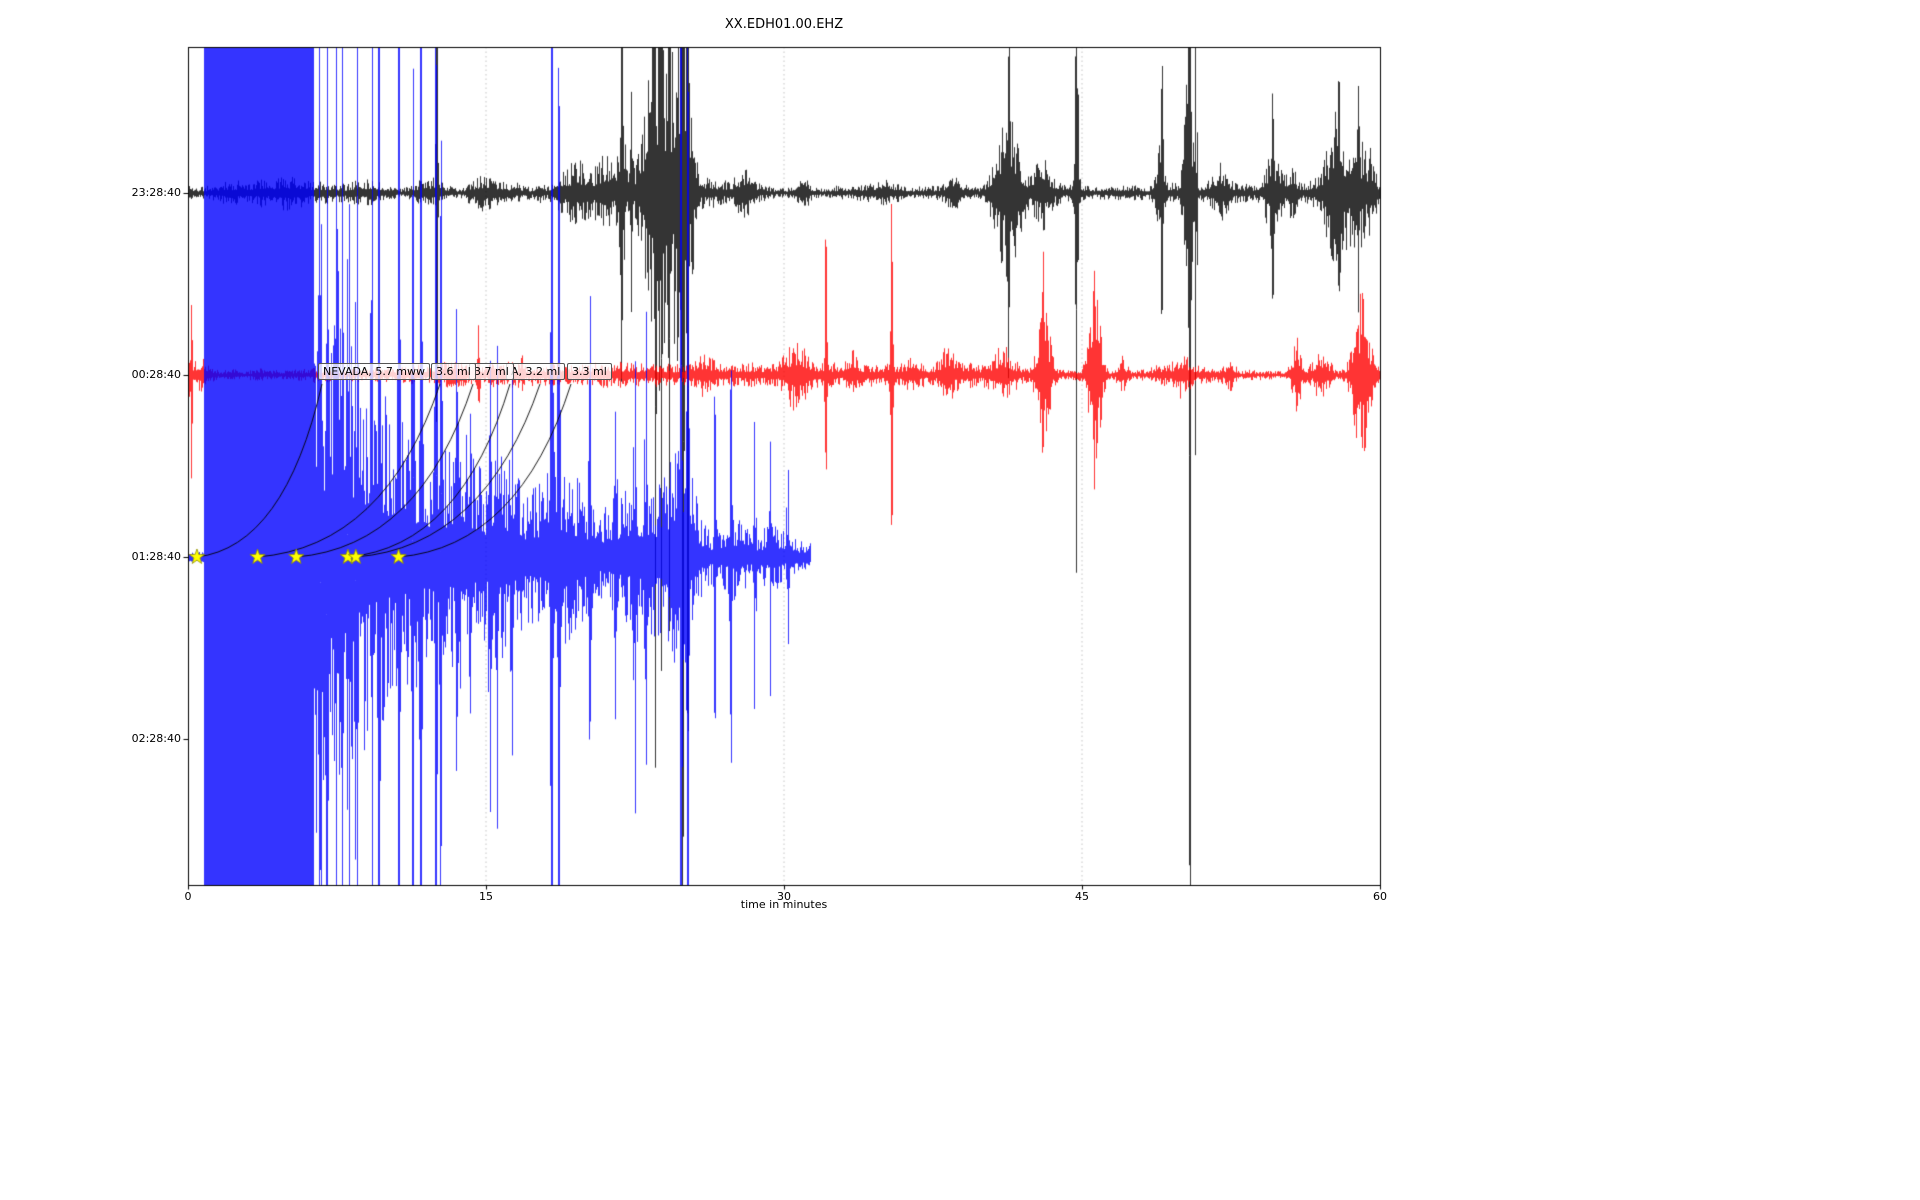 The width and height of the screenshot is (1920, 1200). I want to click on x-tick-label: 45, so click(1082, 896).